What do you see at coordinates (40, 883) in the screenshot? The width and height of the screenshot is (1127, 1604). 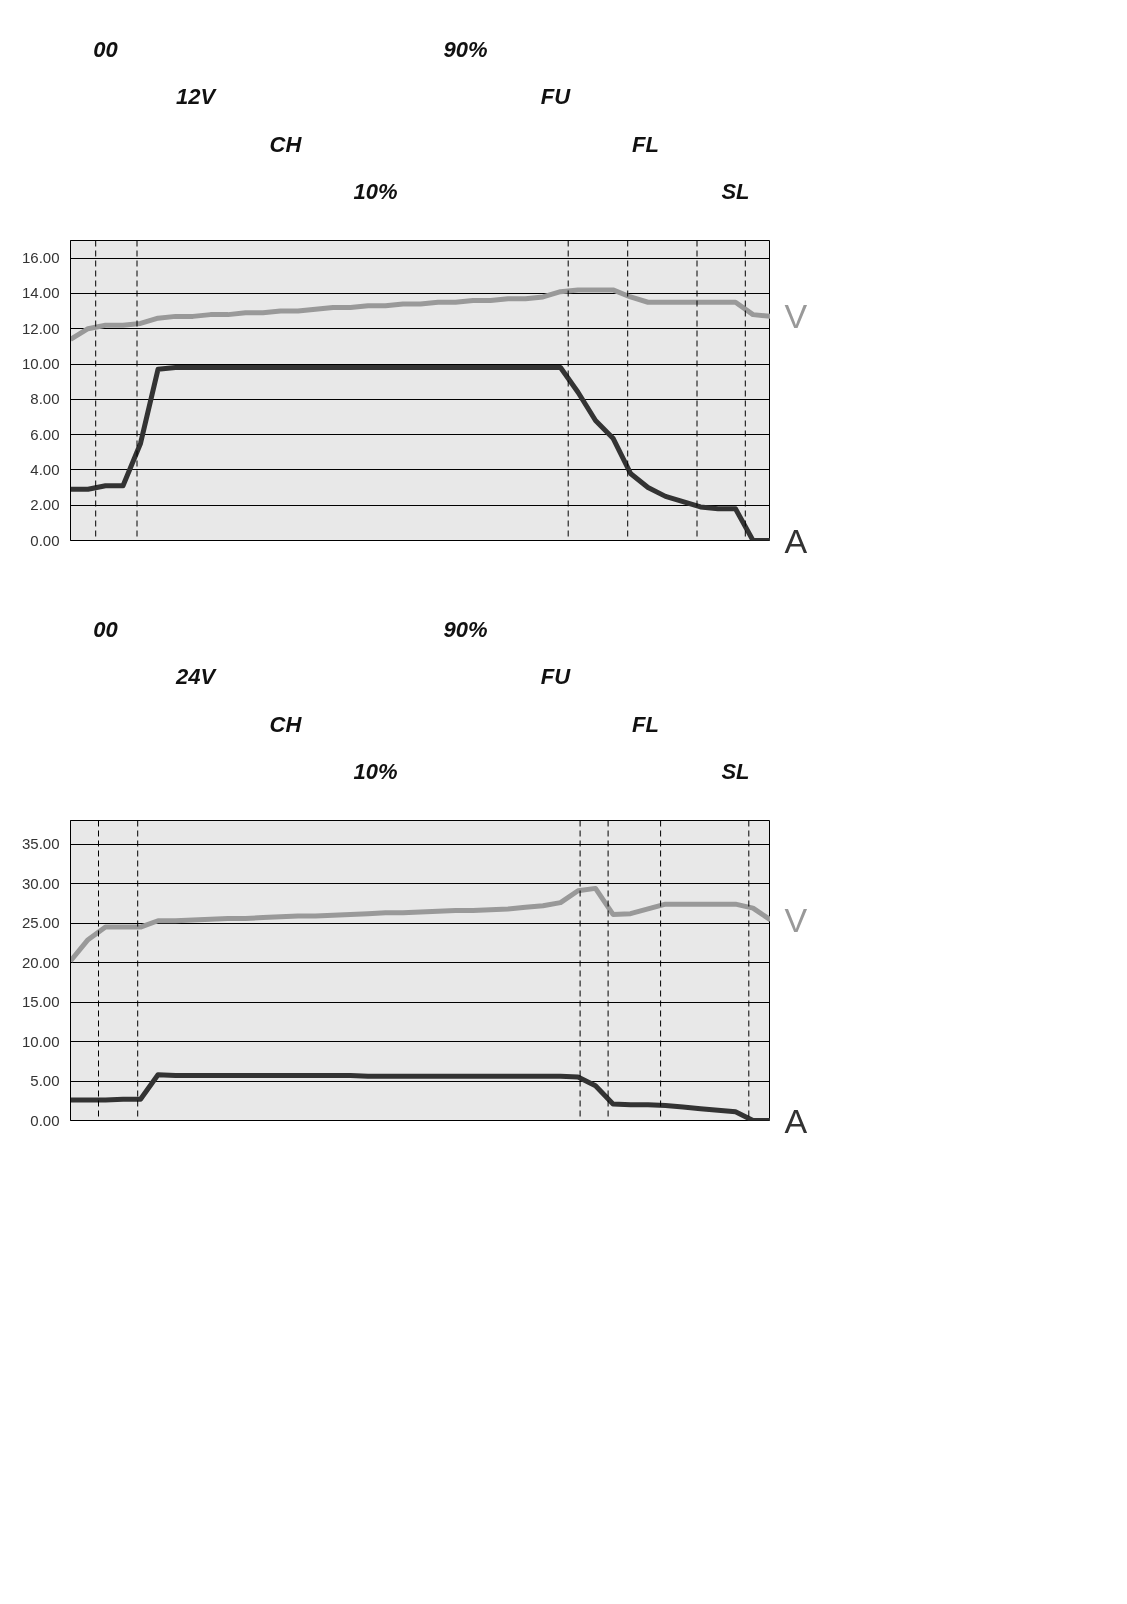 I see `y-tick-label: 30.00` at bounding box center [40, 883].